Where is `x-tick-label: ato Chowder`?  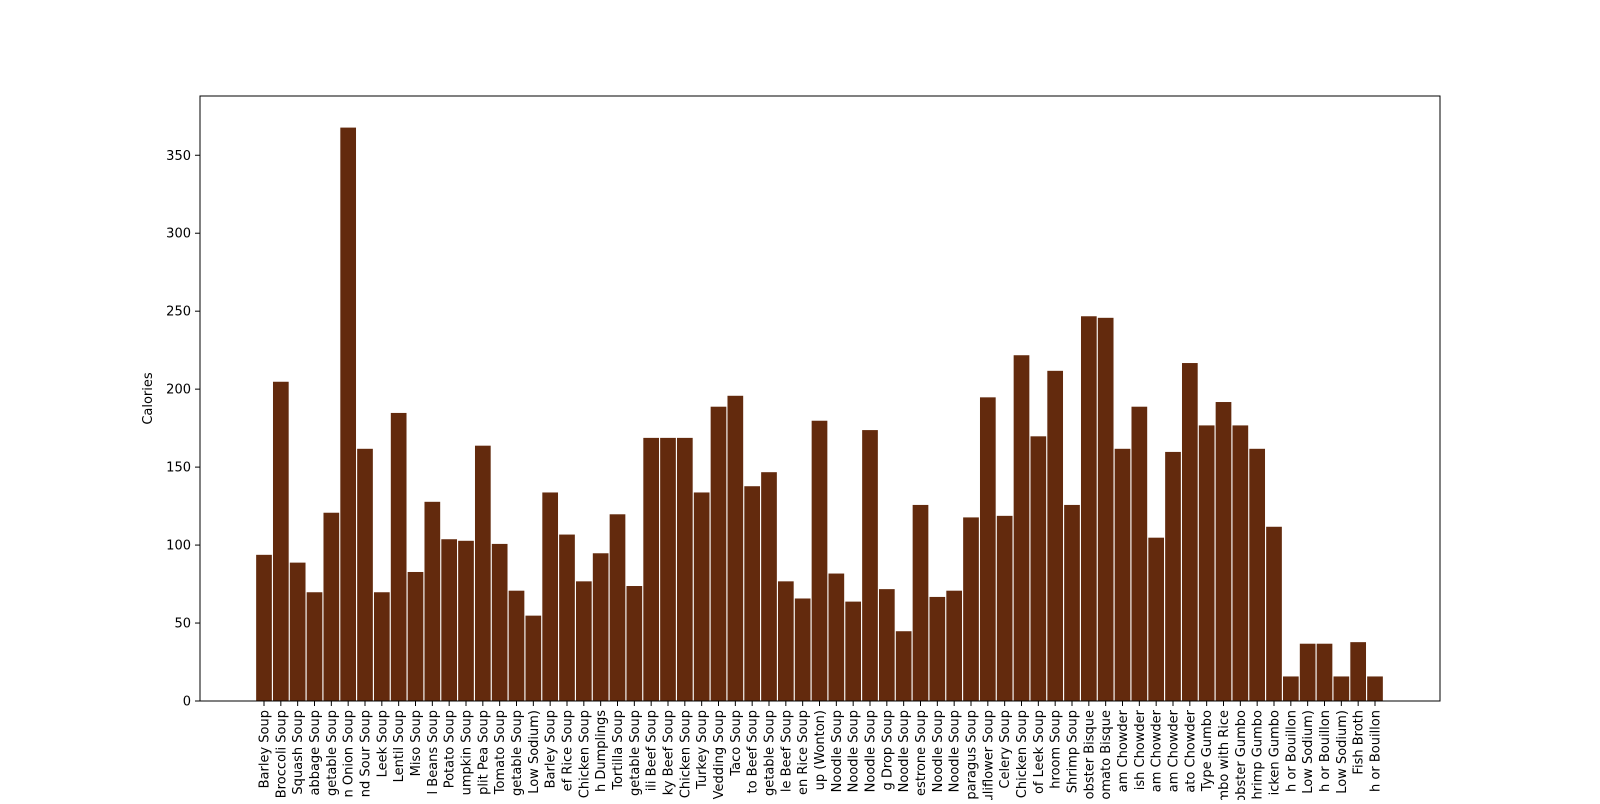 x-tick-label: ato Chowder is located at coordinates (1190, 750).